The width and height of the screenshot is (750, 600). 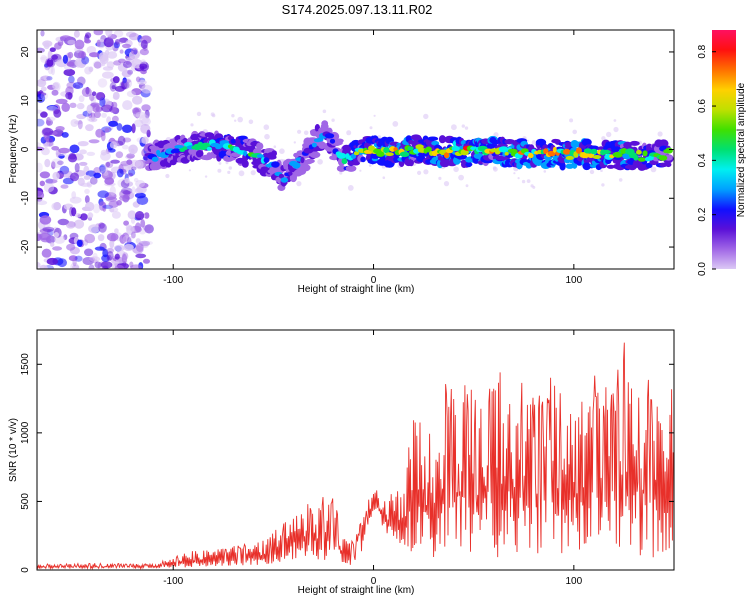 What do you see at coordinates (374, 280) in the screenshot?
I see `spectrogram-x-tick-label: 0` at bounding box center [374, 280].